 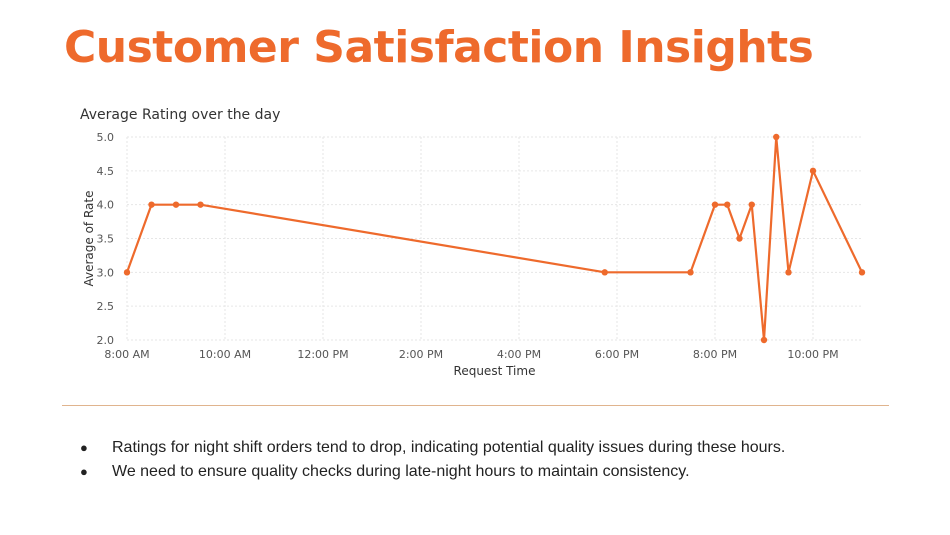 I want to click on x-tick-label: 10:00 PM, so click(x=812, y=354).